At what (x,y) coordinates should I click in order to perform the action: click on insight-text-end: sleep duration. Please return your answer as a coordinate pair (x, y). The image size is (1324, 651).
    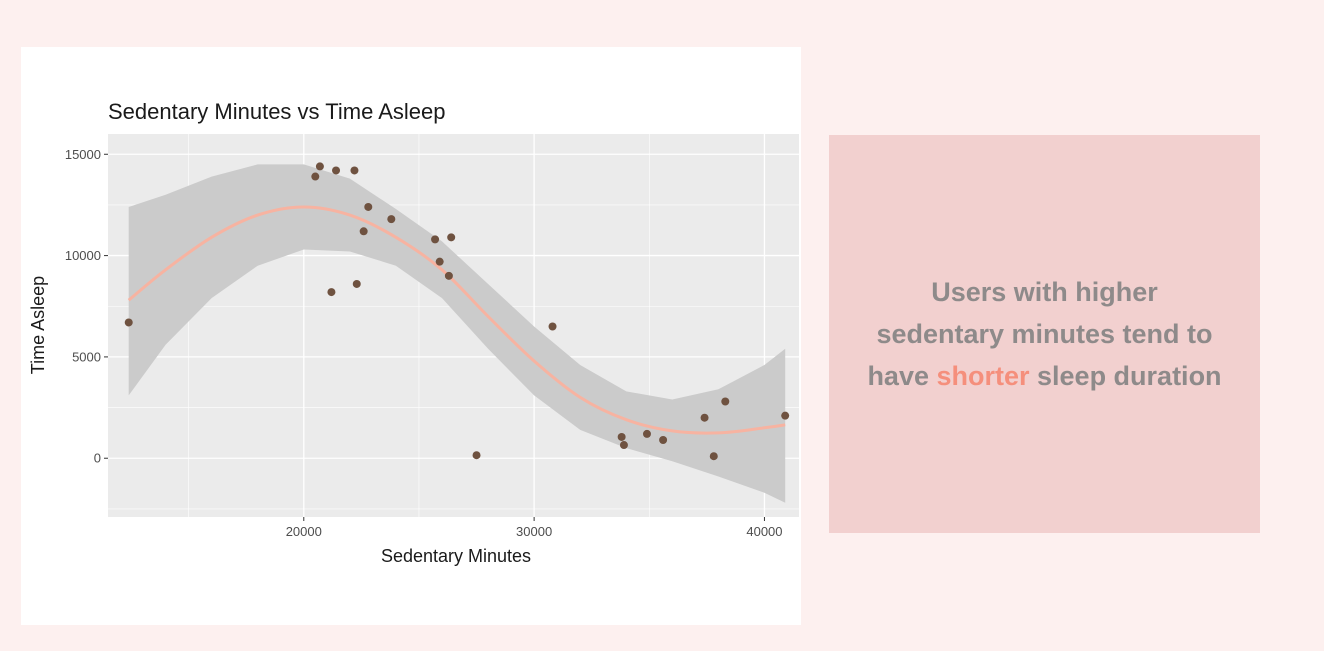
    Looking at the image, I should click on (1125, 376).